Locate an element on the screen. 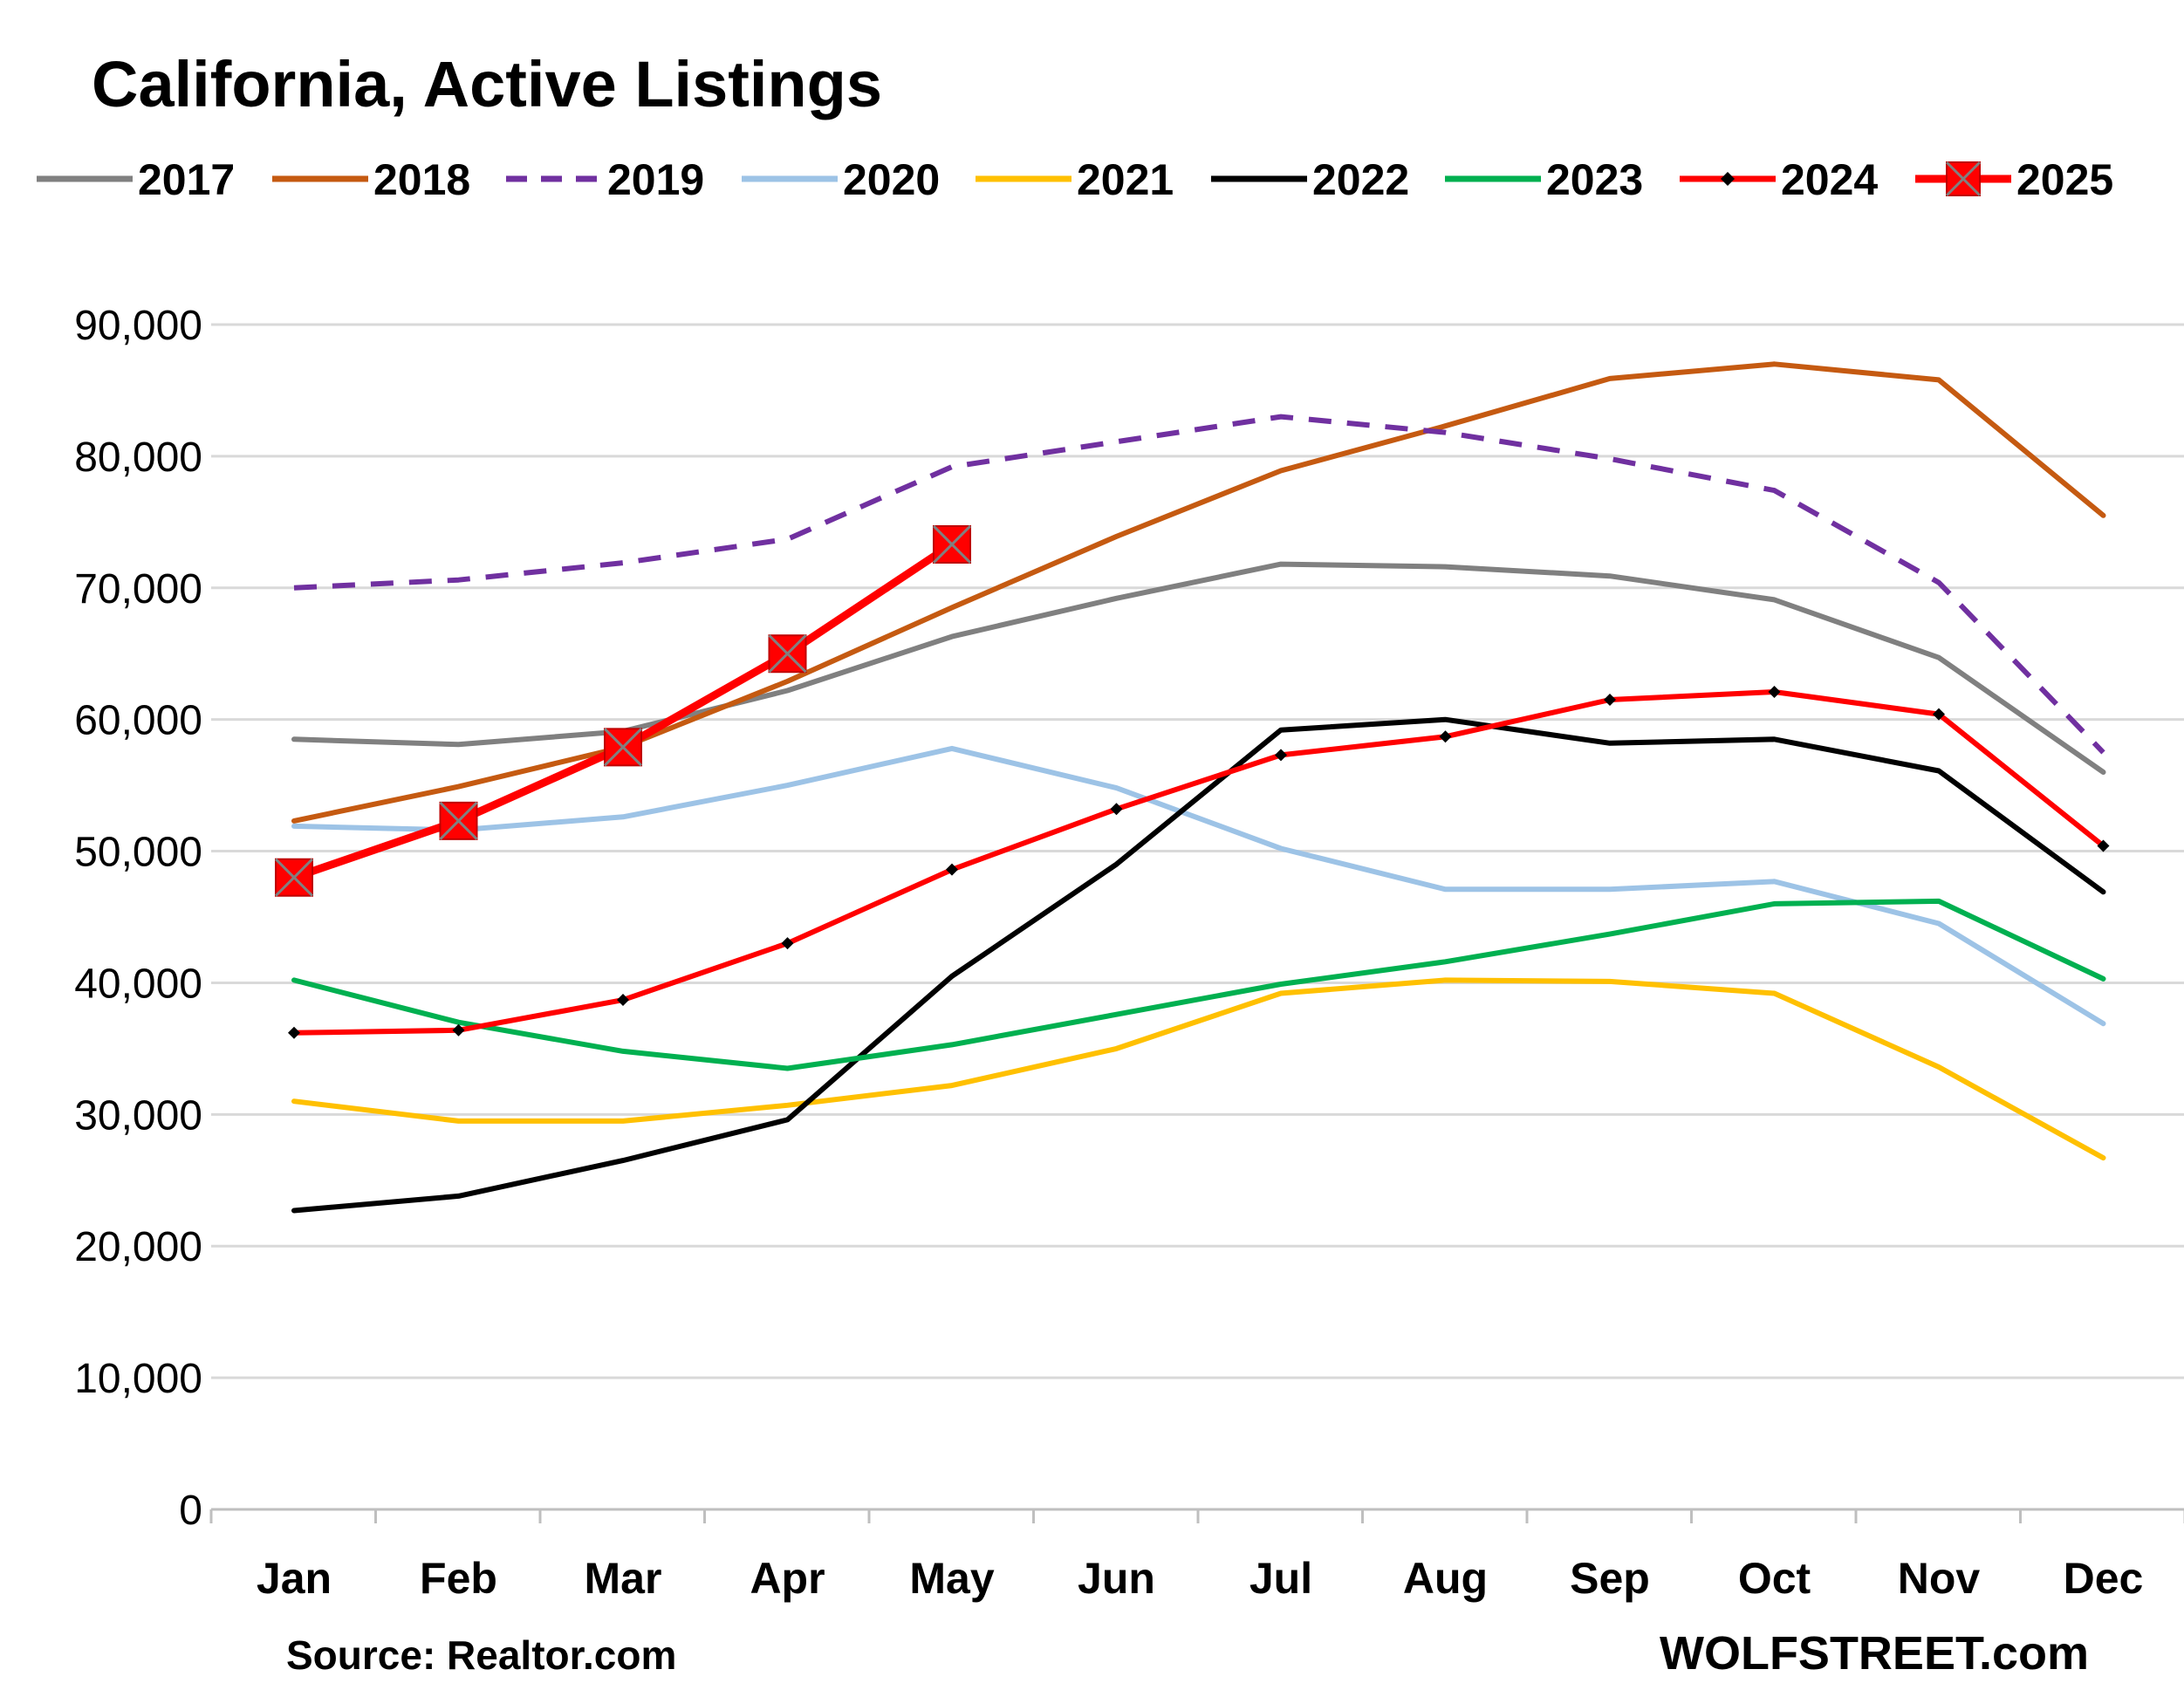 The height and width of the screenshot is (1690, 2184). brand-label: WOLFSTREET.com is located at coordinates (1874, 1653).